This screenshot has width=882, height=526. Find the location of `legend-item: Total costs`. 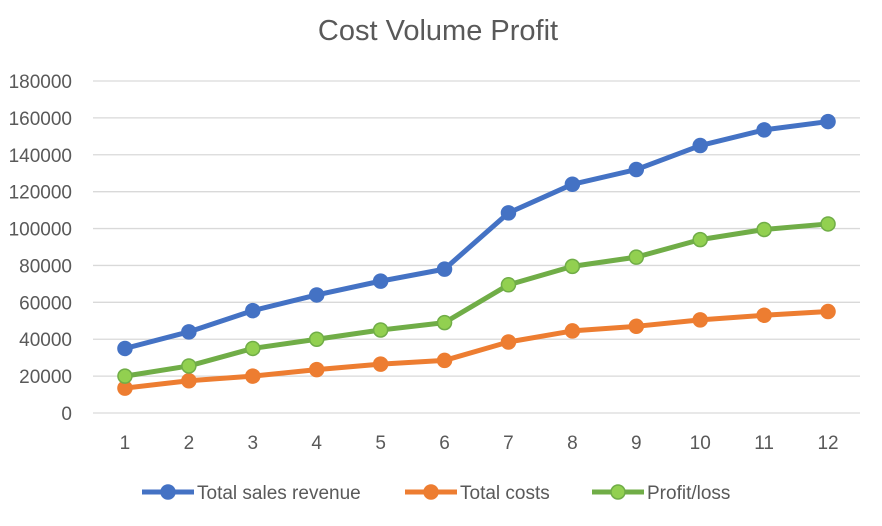

legend-item: Total costs is located at coordinates (477, 493).